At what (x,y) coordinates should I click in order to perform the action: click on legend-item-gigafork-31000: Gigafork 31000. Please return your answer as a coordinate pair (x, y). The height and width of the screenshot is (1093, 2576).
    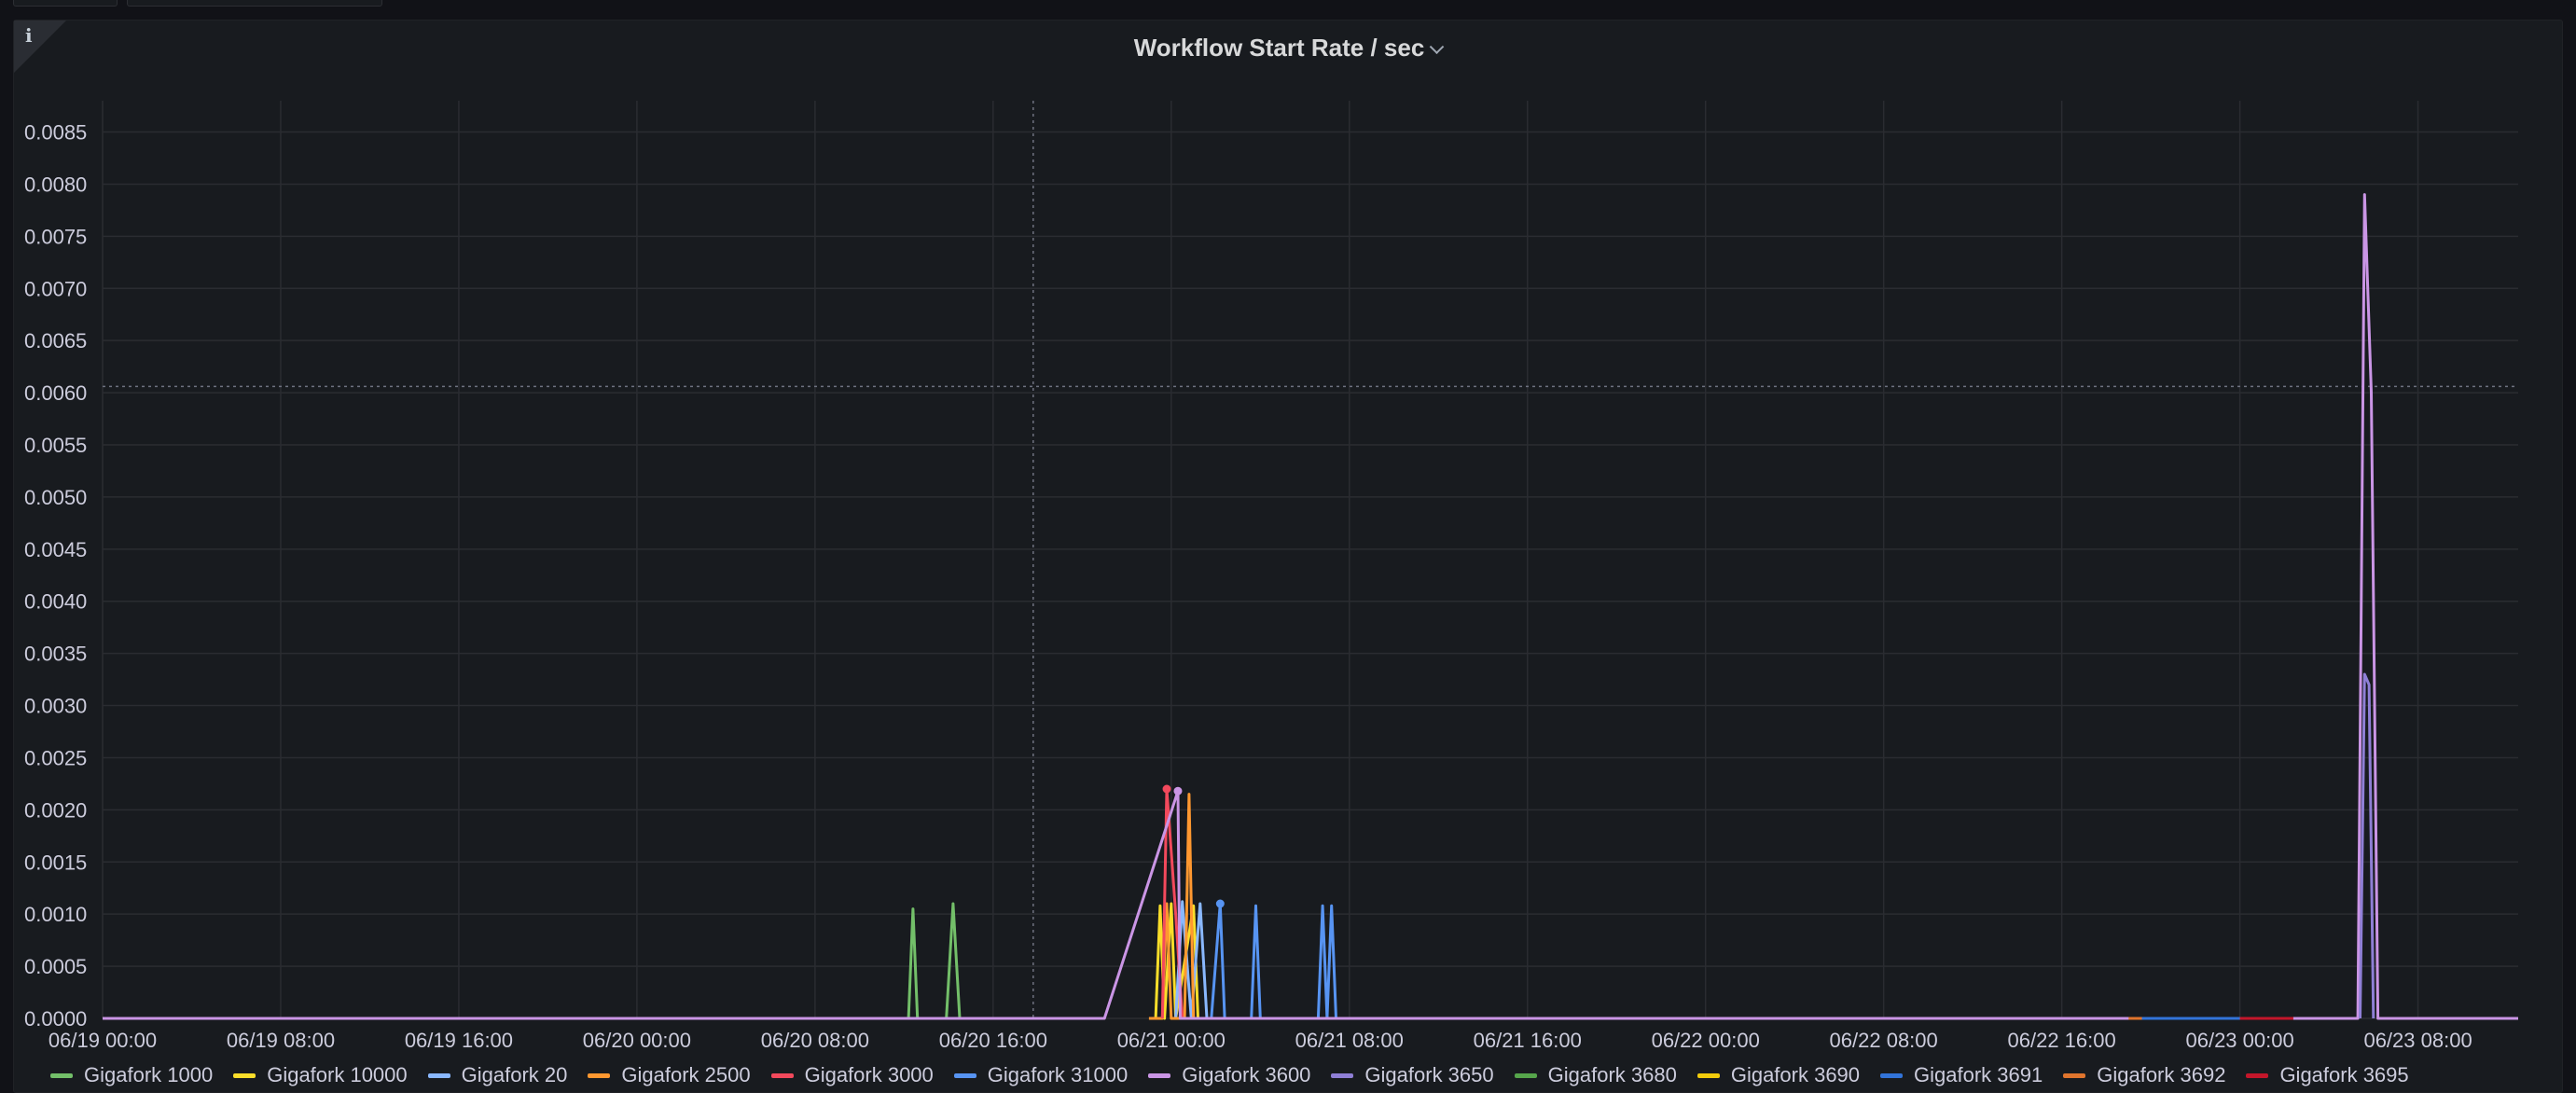
    Looking at the image, I should click on (1041, 1075).